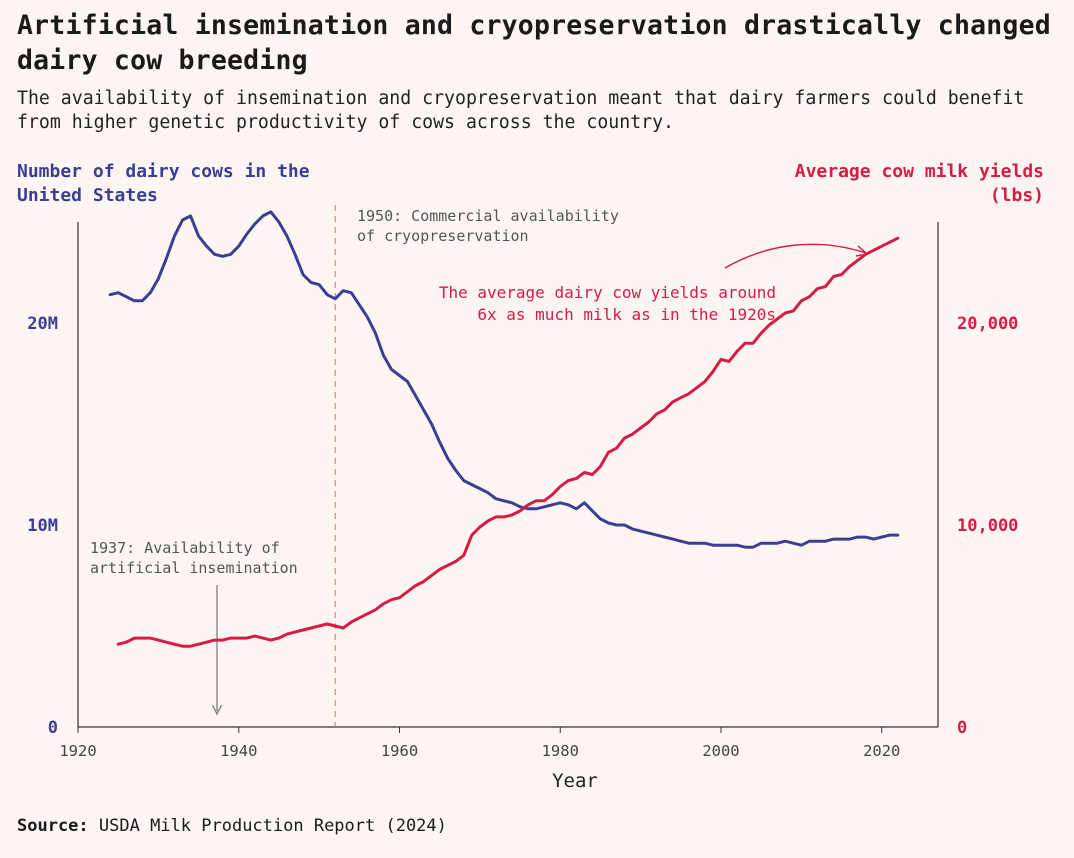 Image resolution: width=1074 pixels, height=858 pixels. What do you see at coordinates (488, 216) in the screenshot?
I see `cryopreservation-annotation-text: 1950: Commercial availability` at bounding box center [488, 216].